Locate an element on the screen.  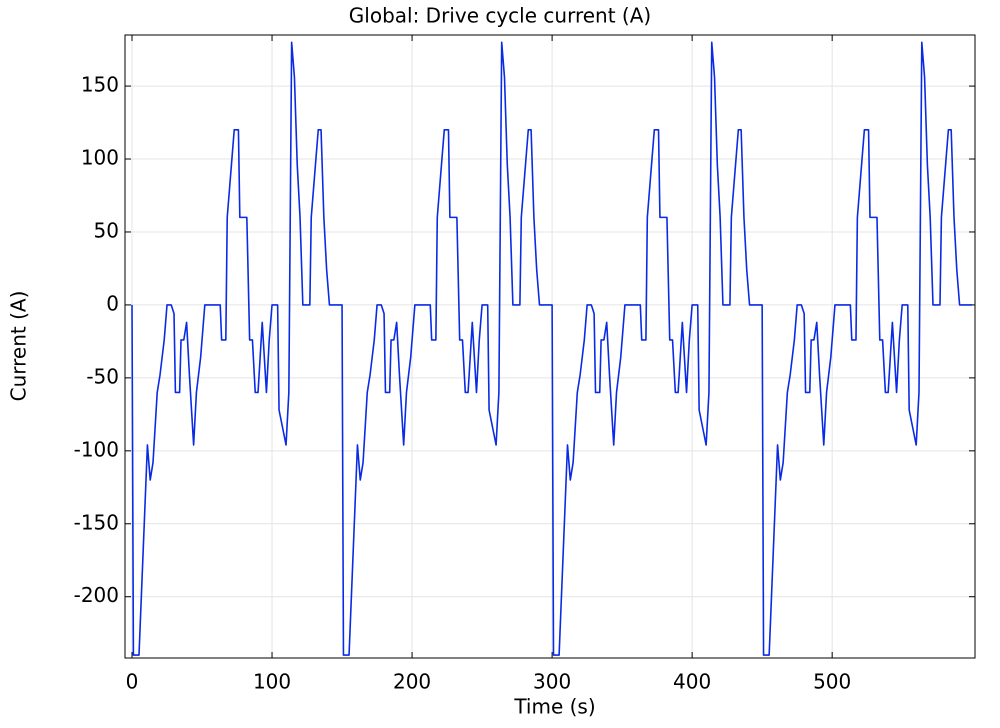
y-tick-label: 50 is located at coordinates (106, 230).